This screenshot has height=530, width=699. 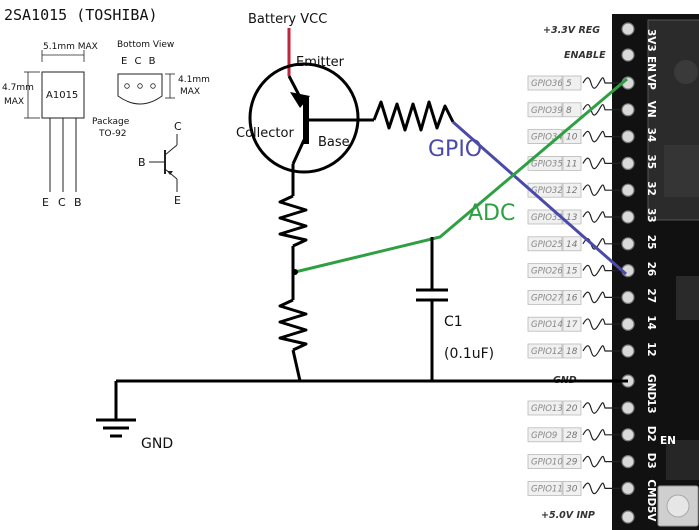 I want to click on collector-label: Collector, so click(x=265, y=133).